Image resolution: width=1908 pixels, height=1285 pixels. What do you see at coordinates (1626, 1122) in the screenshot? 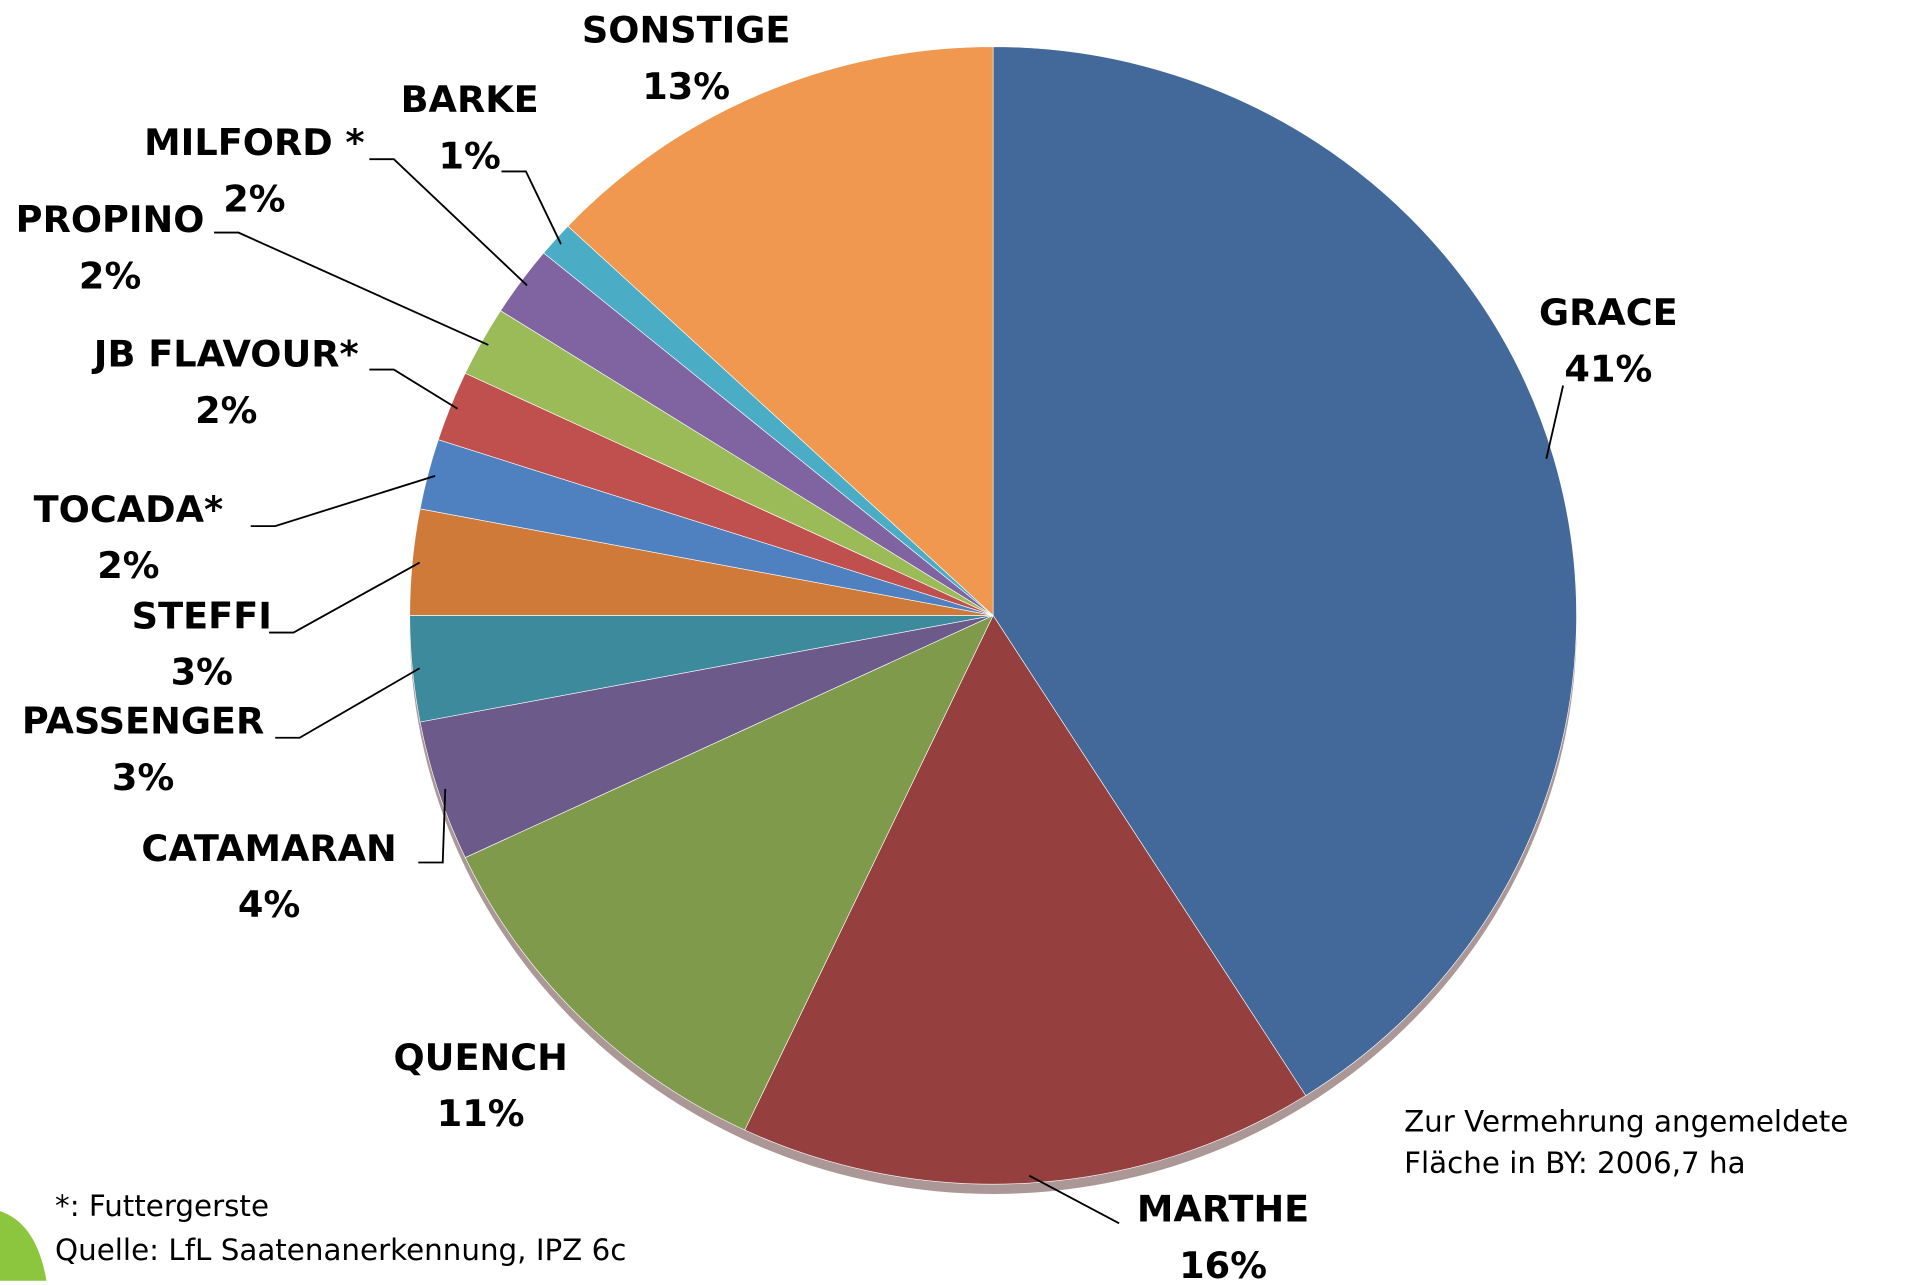
I see `annotation: Zur Vermehrung angemeldete` at bounding box center [1626, 1122].